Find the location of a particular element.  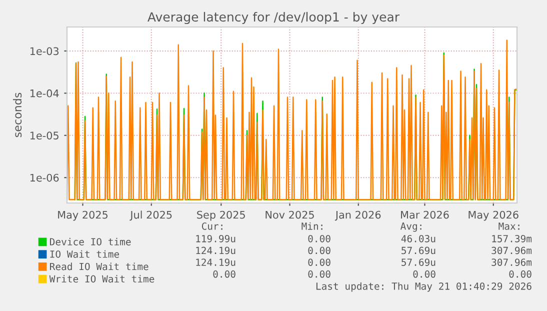

legend-label: Device IO time is located at coordinates (90, 242).